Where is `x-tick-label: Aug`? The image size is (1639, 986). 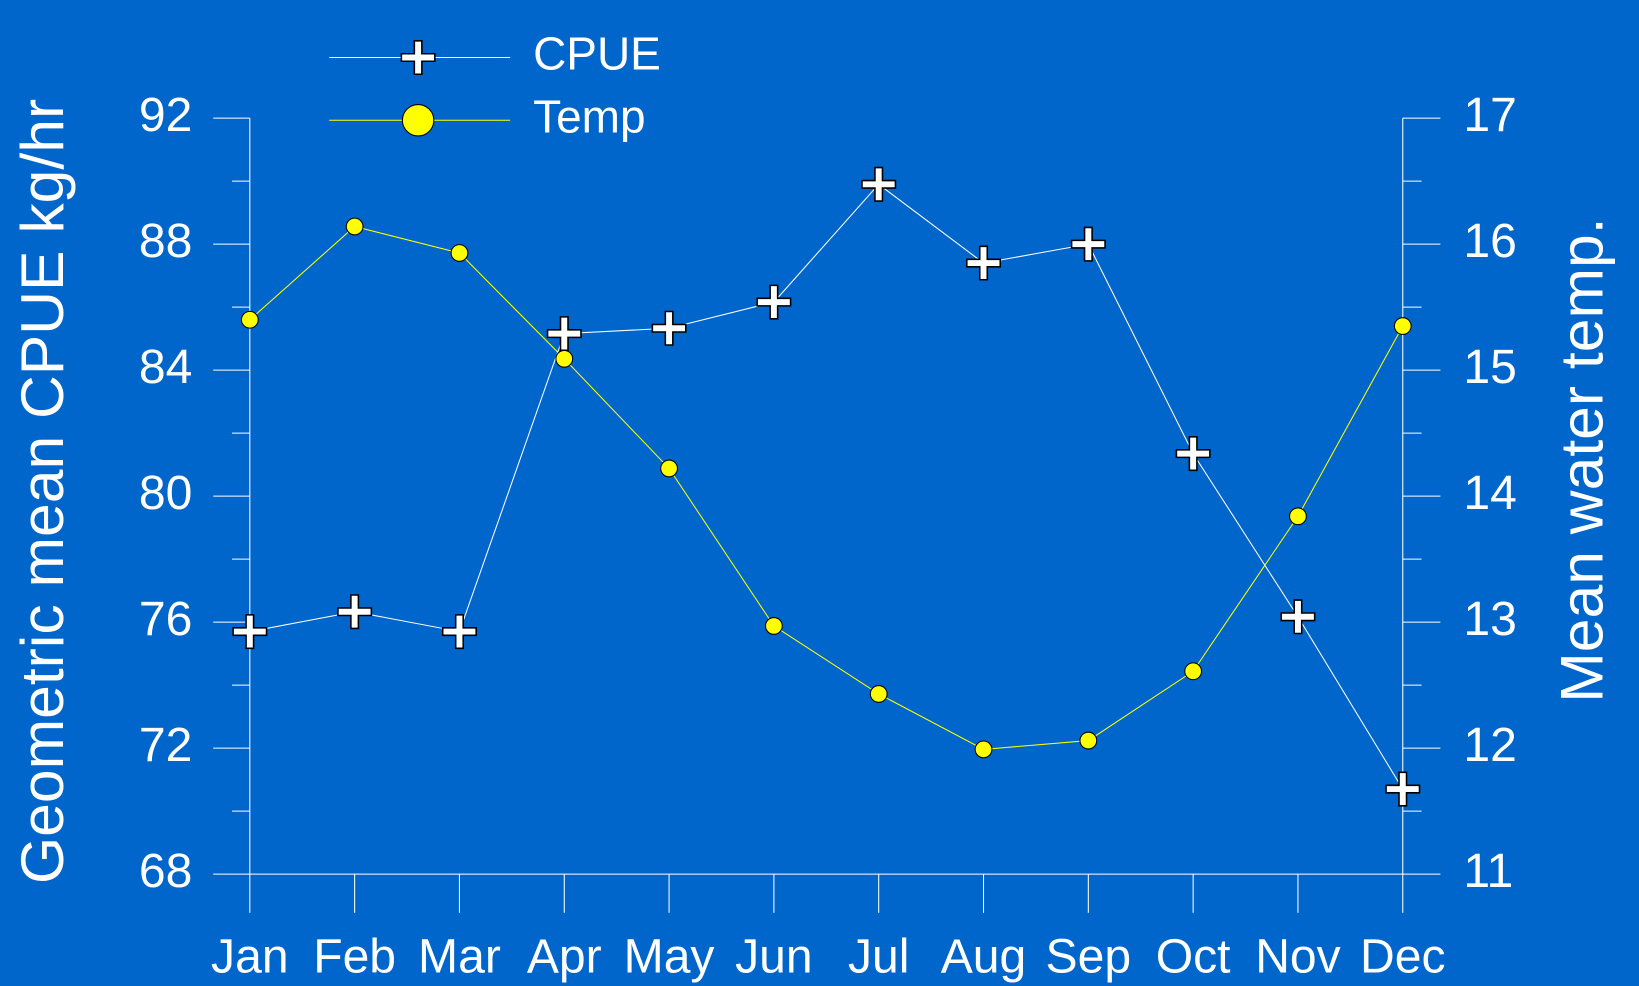
x-tick-label: Aug is located at coordinates (984, 957).